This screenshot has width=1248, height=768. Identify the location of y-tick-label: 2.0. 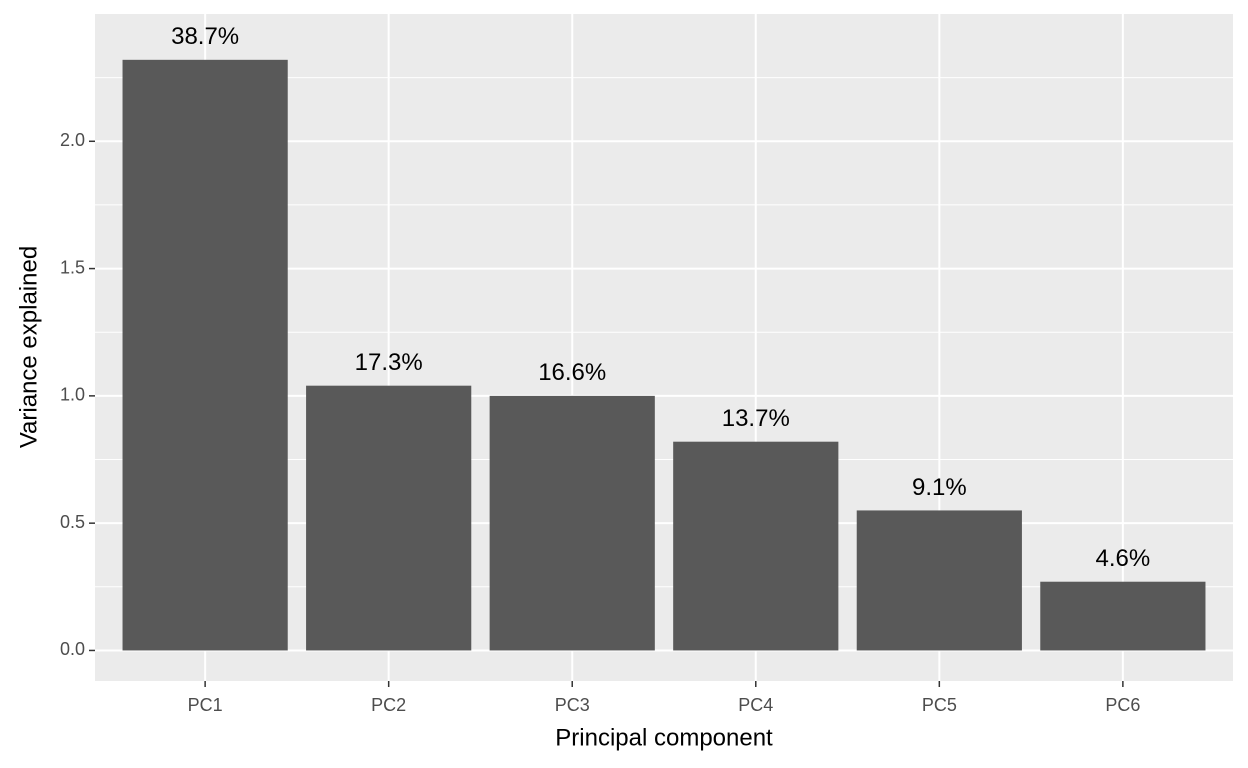
(72, 140).